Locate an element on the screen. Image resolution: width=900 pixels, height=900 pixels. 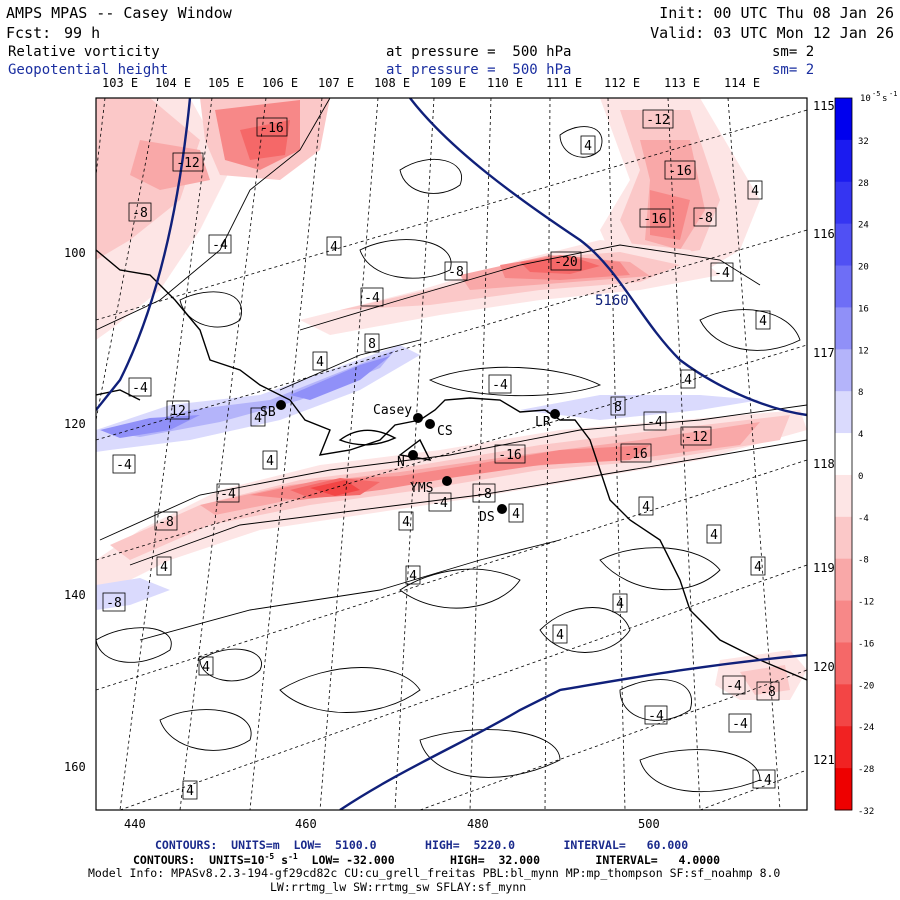
lon-label-top: 111 E is located at coordinates (564, 83).